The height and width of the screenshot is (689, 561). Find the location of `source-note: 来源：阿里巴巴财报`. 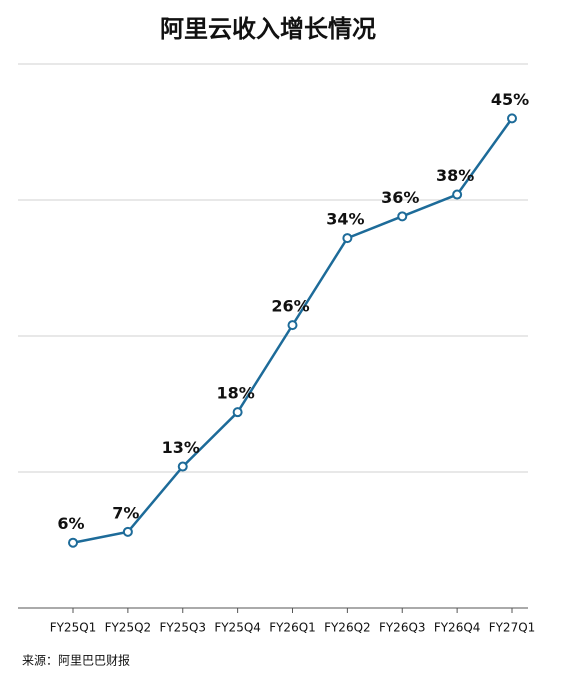

source-note: 来源：阿里巴巴财报 is located at coordinates (76, 660).